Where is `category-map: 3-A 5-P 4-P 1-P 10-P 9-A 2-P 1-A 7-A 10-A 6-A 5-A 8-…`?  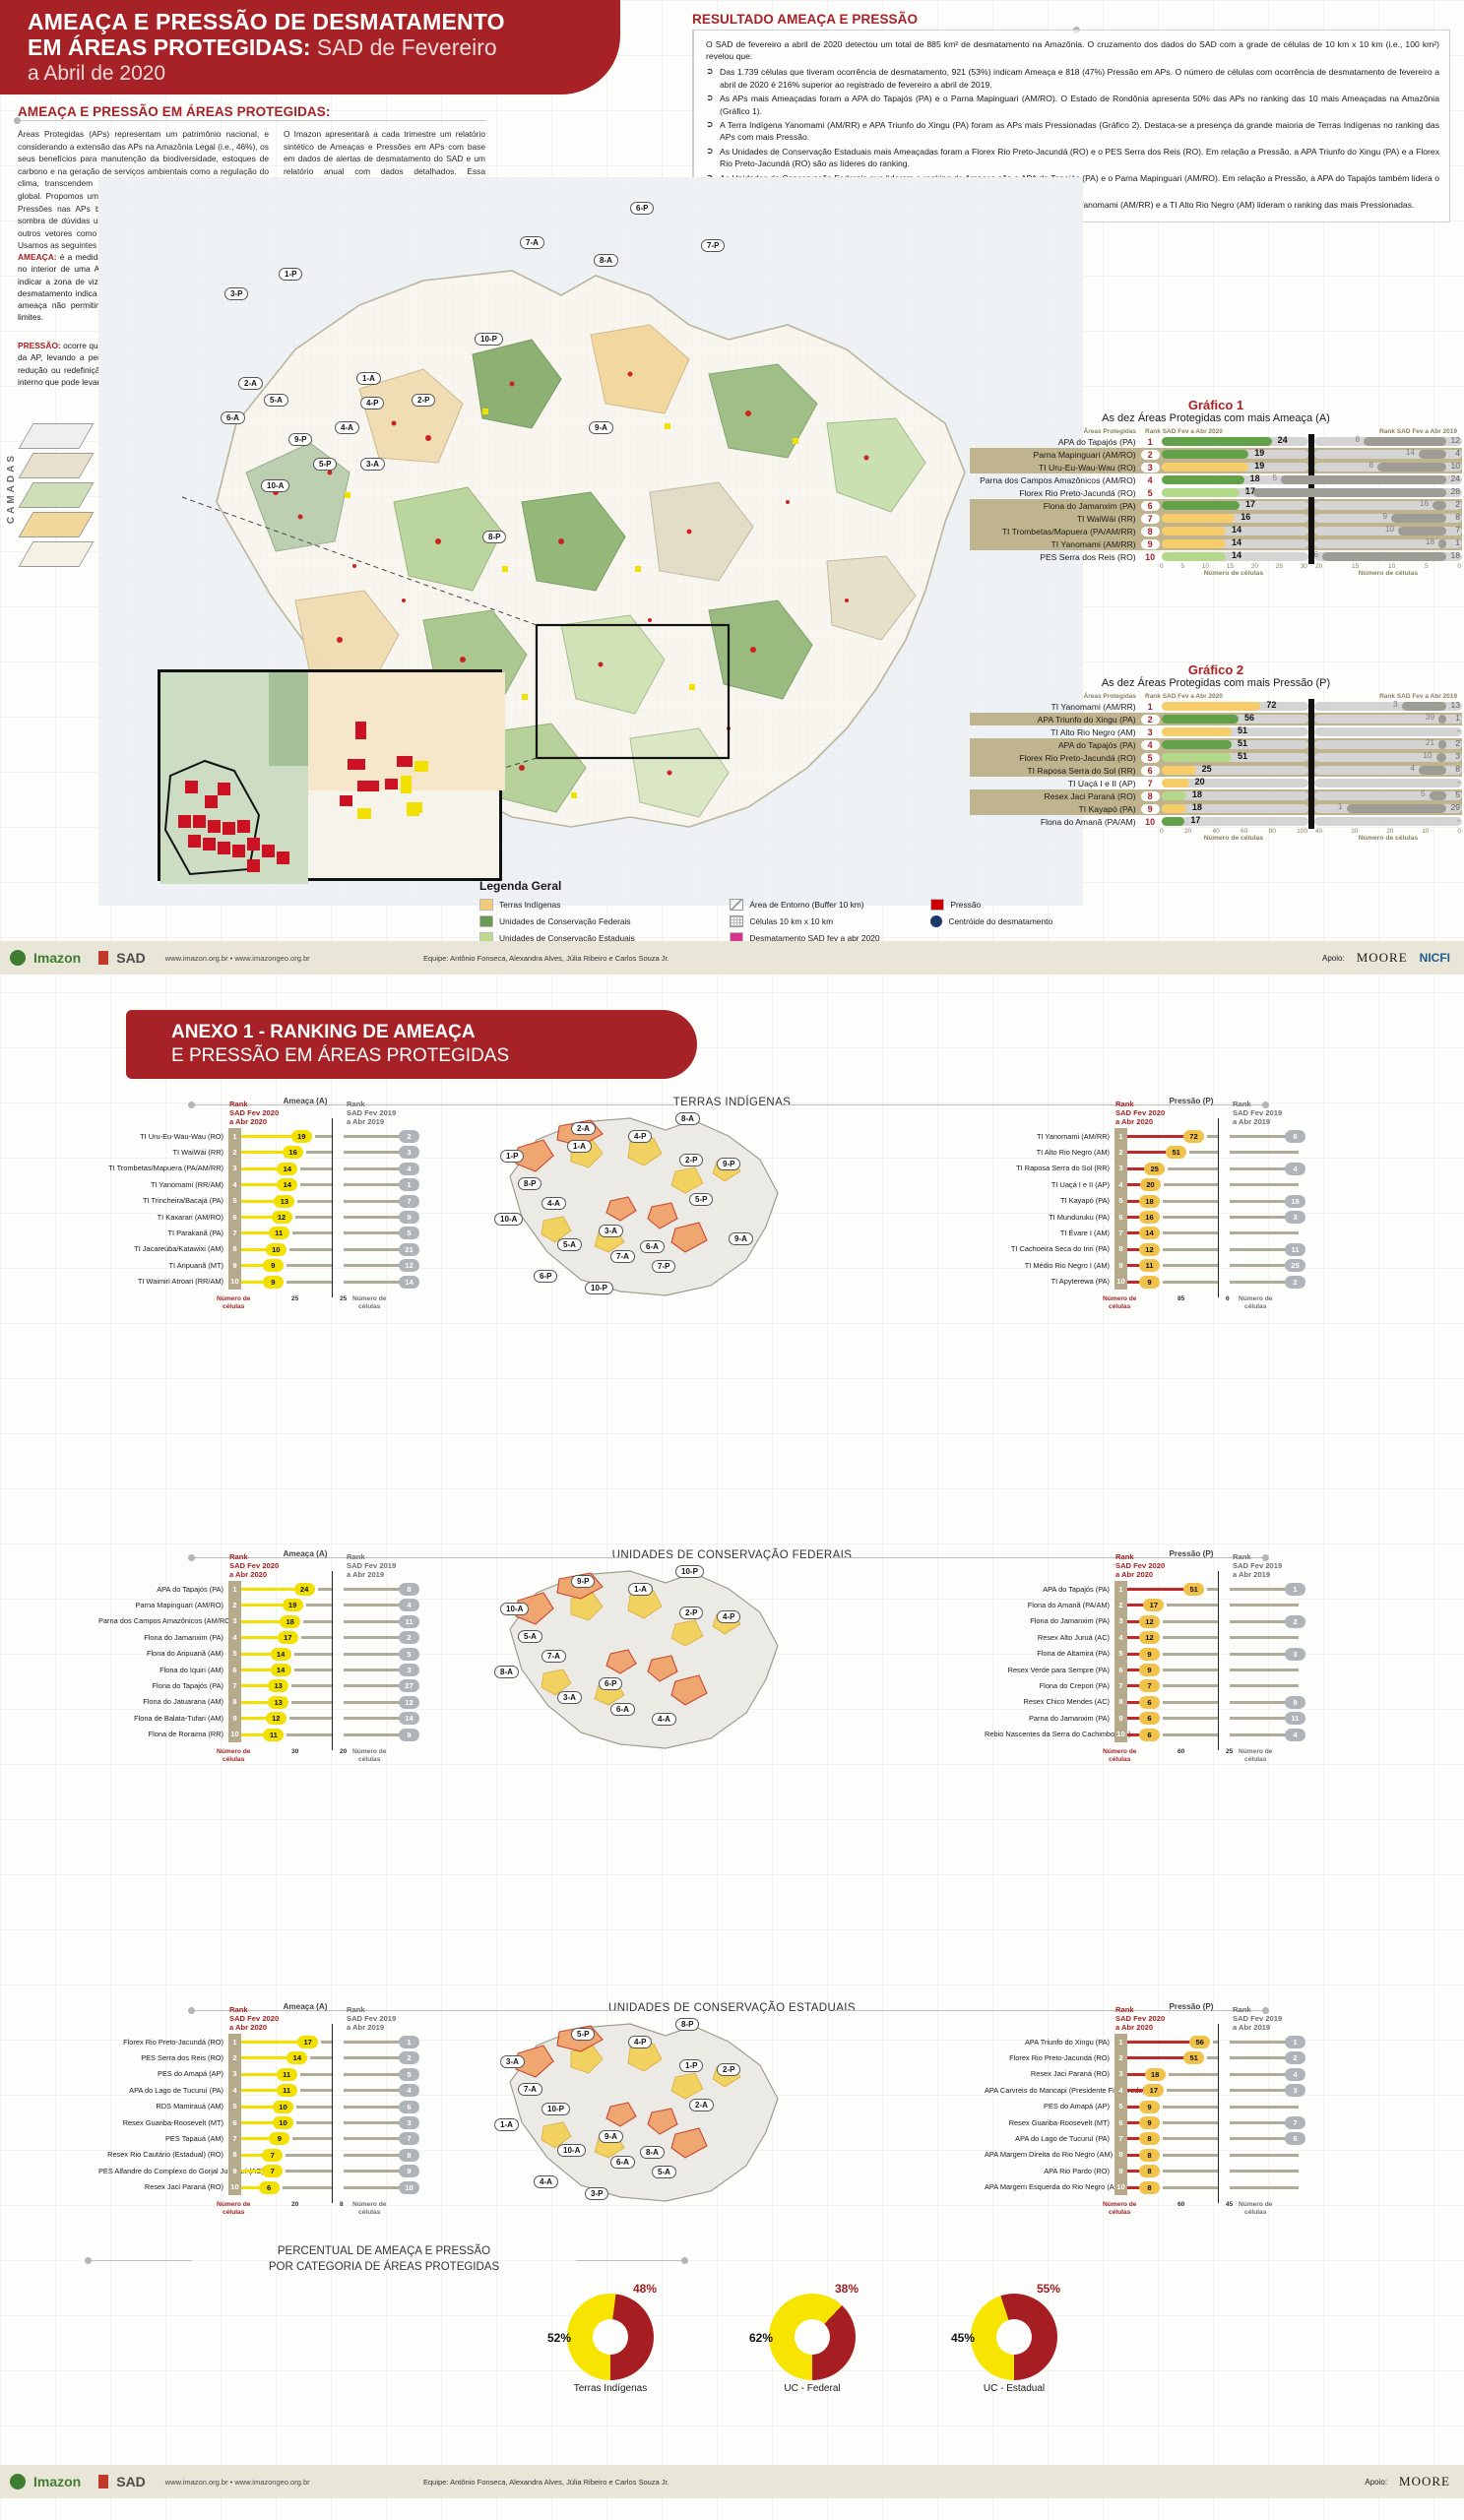 category-map: 3-A 5-P 4-P 1-P 10-P 9-A 2-P 1-A 7-A 10-A 6-A 5-A 8-… is located at coordinates (645, 2111).